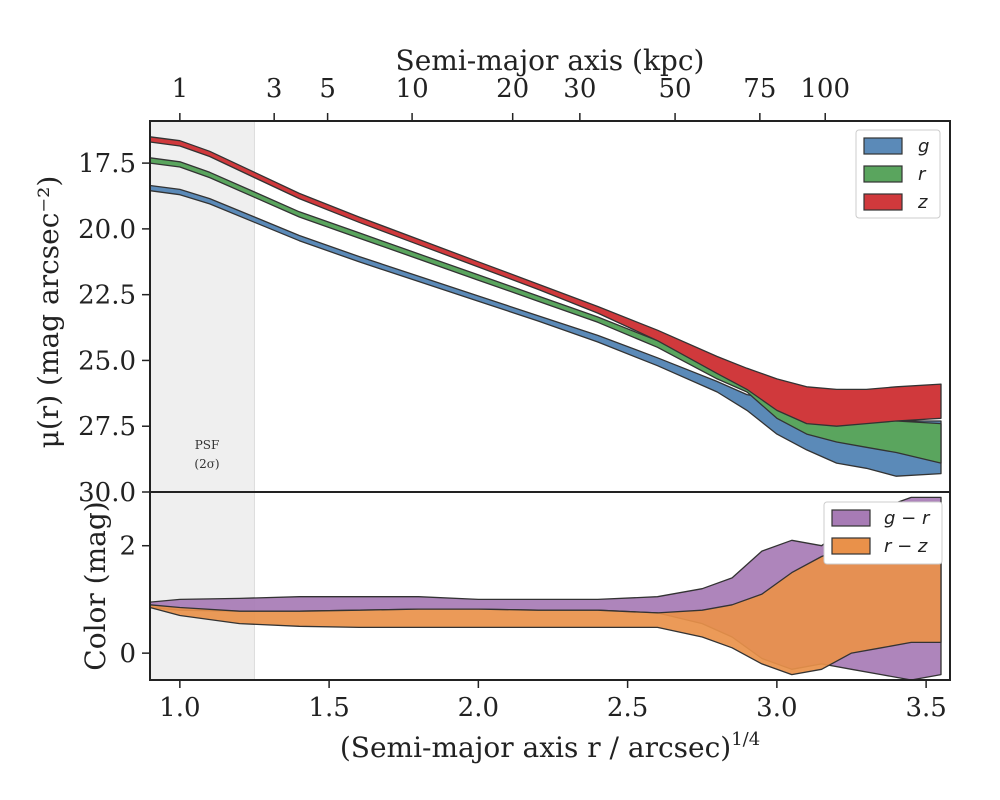 This screenshot has width=1000, height=800. I want to click on legend-swatch-z, so click(883, 202).